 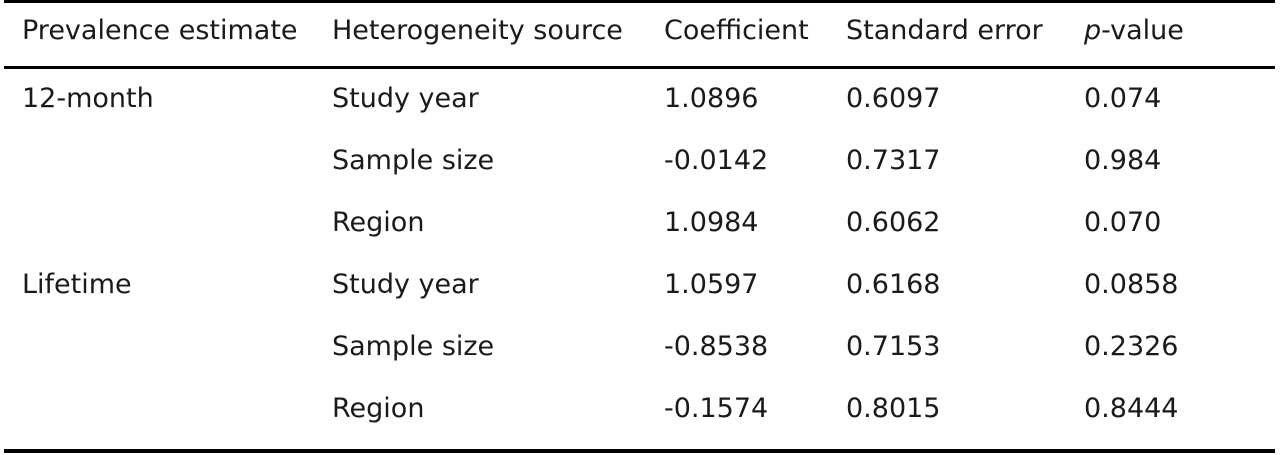 I want to click on cell-standard-error: 0.6062, so click(x=893, y=222).